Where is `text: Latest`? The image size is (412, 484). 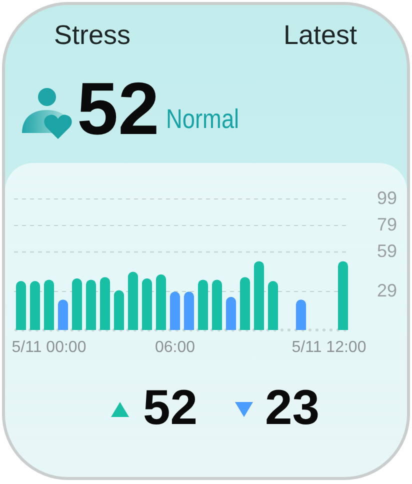
text: Latest is located at coordinates (320, 35).